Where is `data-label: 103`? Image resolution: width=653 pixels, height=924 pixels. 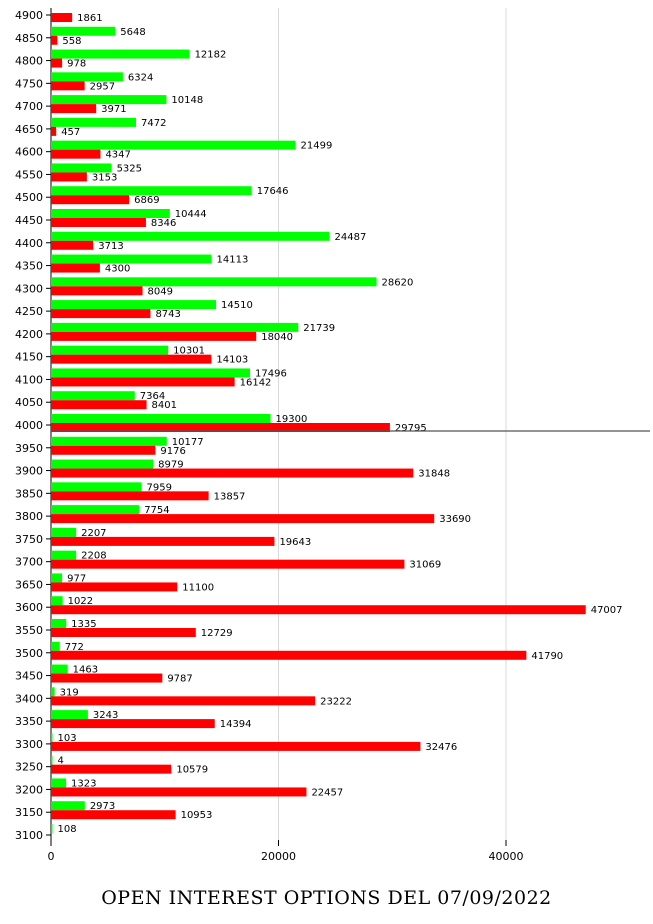 data-label: 103 is located at coordinates (67, 738).